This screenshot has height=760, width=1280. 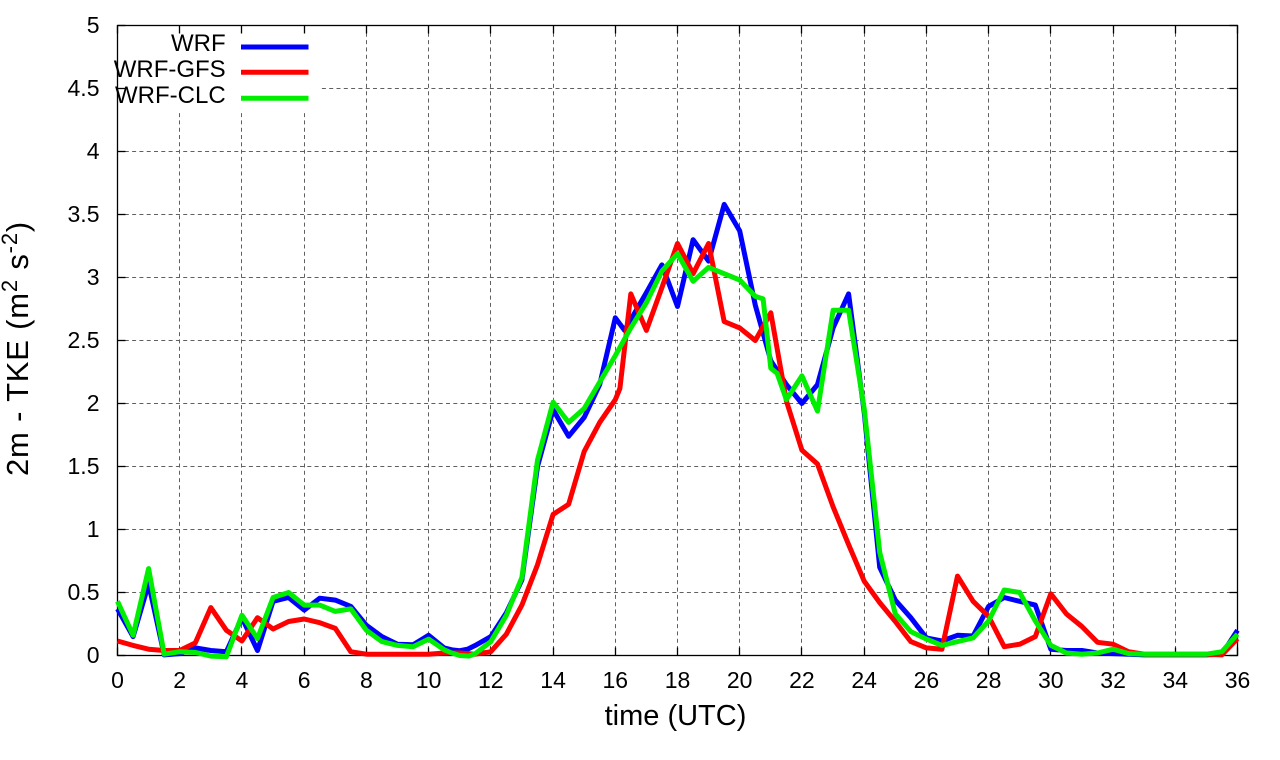 I want to click on svg-text: 8, so click(x=366, y=680).